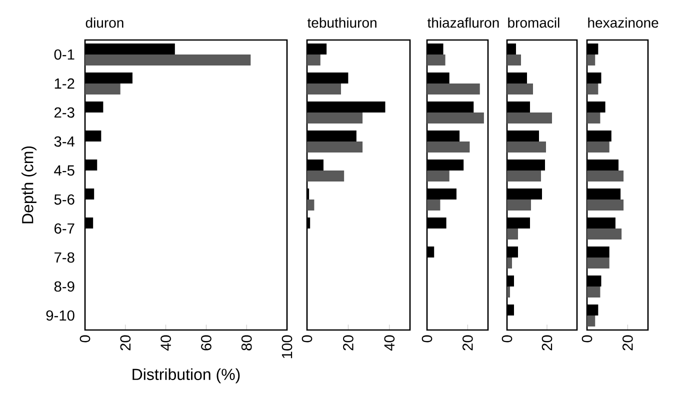  I want to click on y-axis-title: Depth (cm), so click(29, 185).